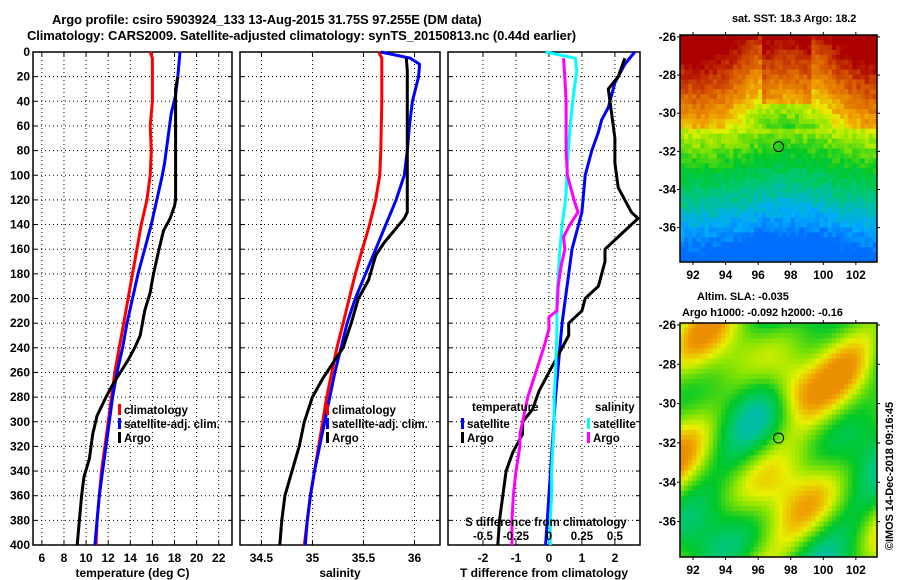  I want to click on sla-map-xtick-label: 100, so click(823, 570).